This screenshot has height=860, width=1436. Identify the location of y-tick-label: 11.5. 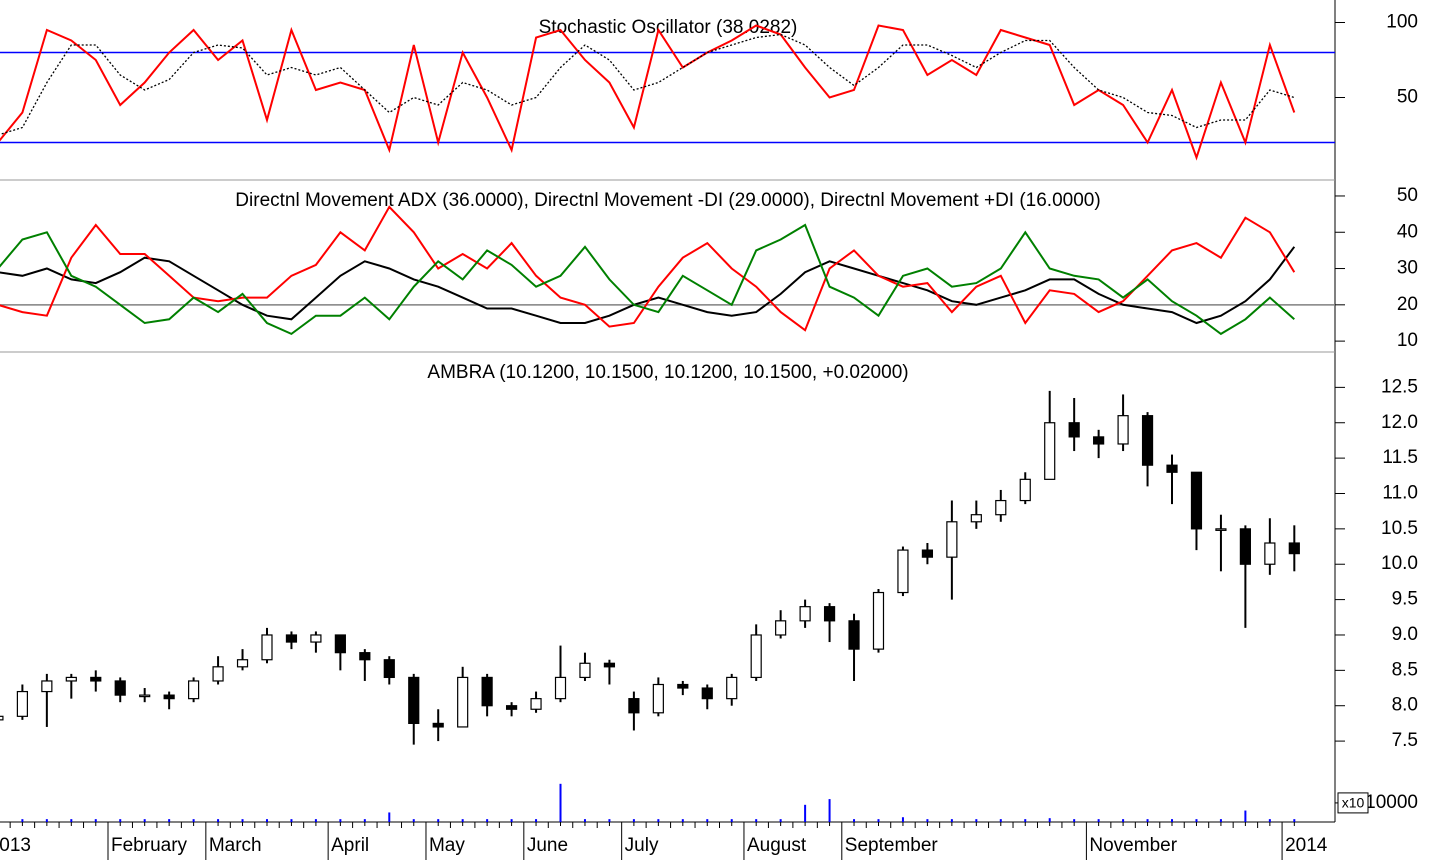
(1400, 457).